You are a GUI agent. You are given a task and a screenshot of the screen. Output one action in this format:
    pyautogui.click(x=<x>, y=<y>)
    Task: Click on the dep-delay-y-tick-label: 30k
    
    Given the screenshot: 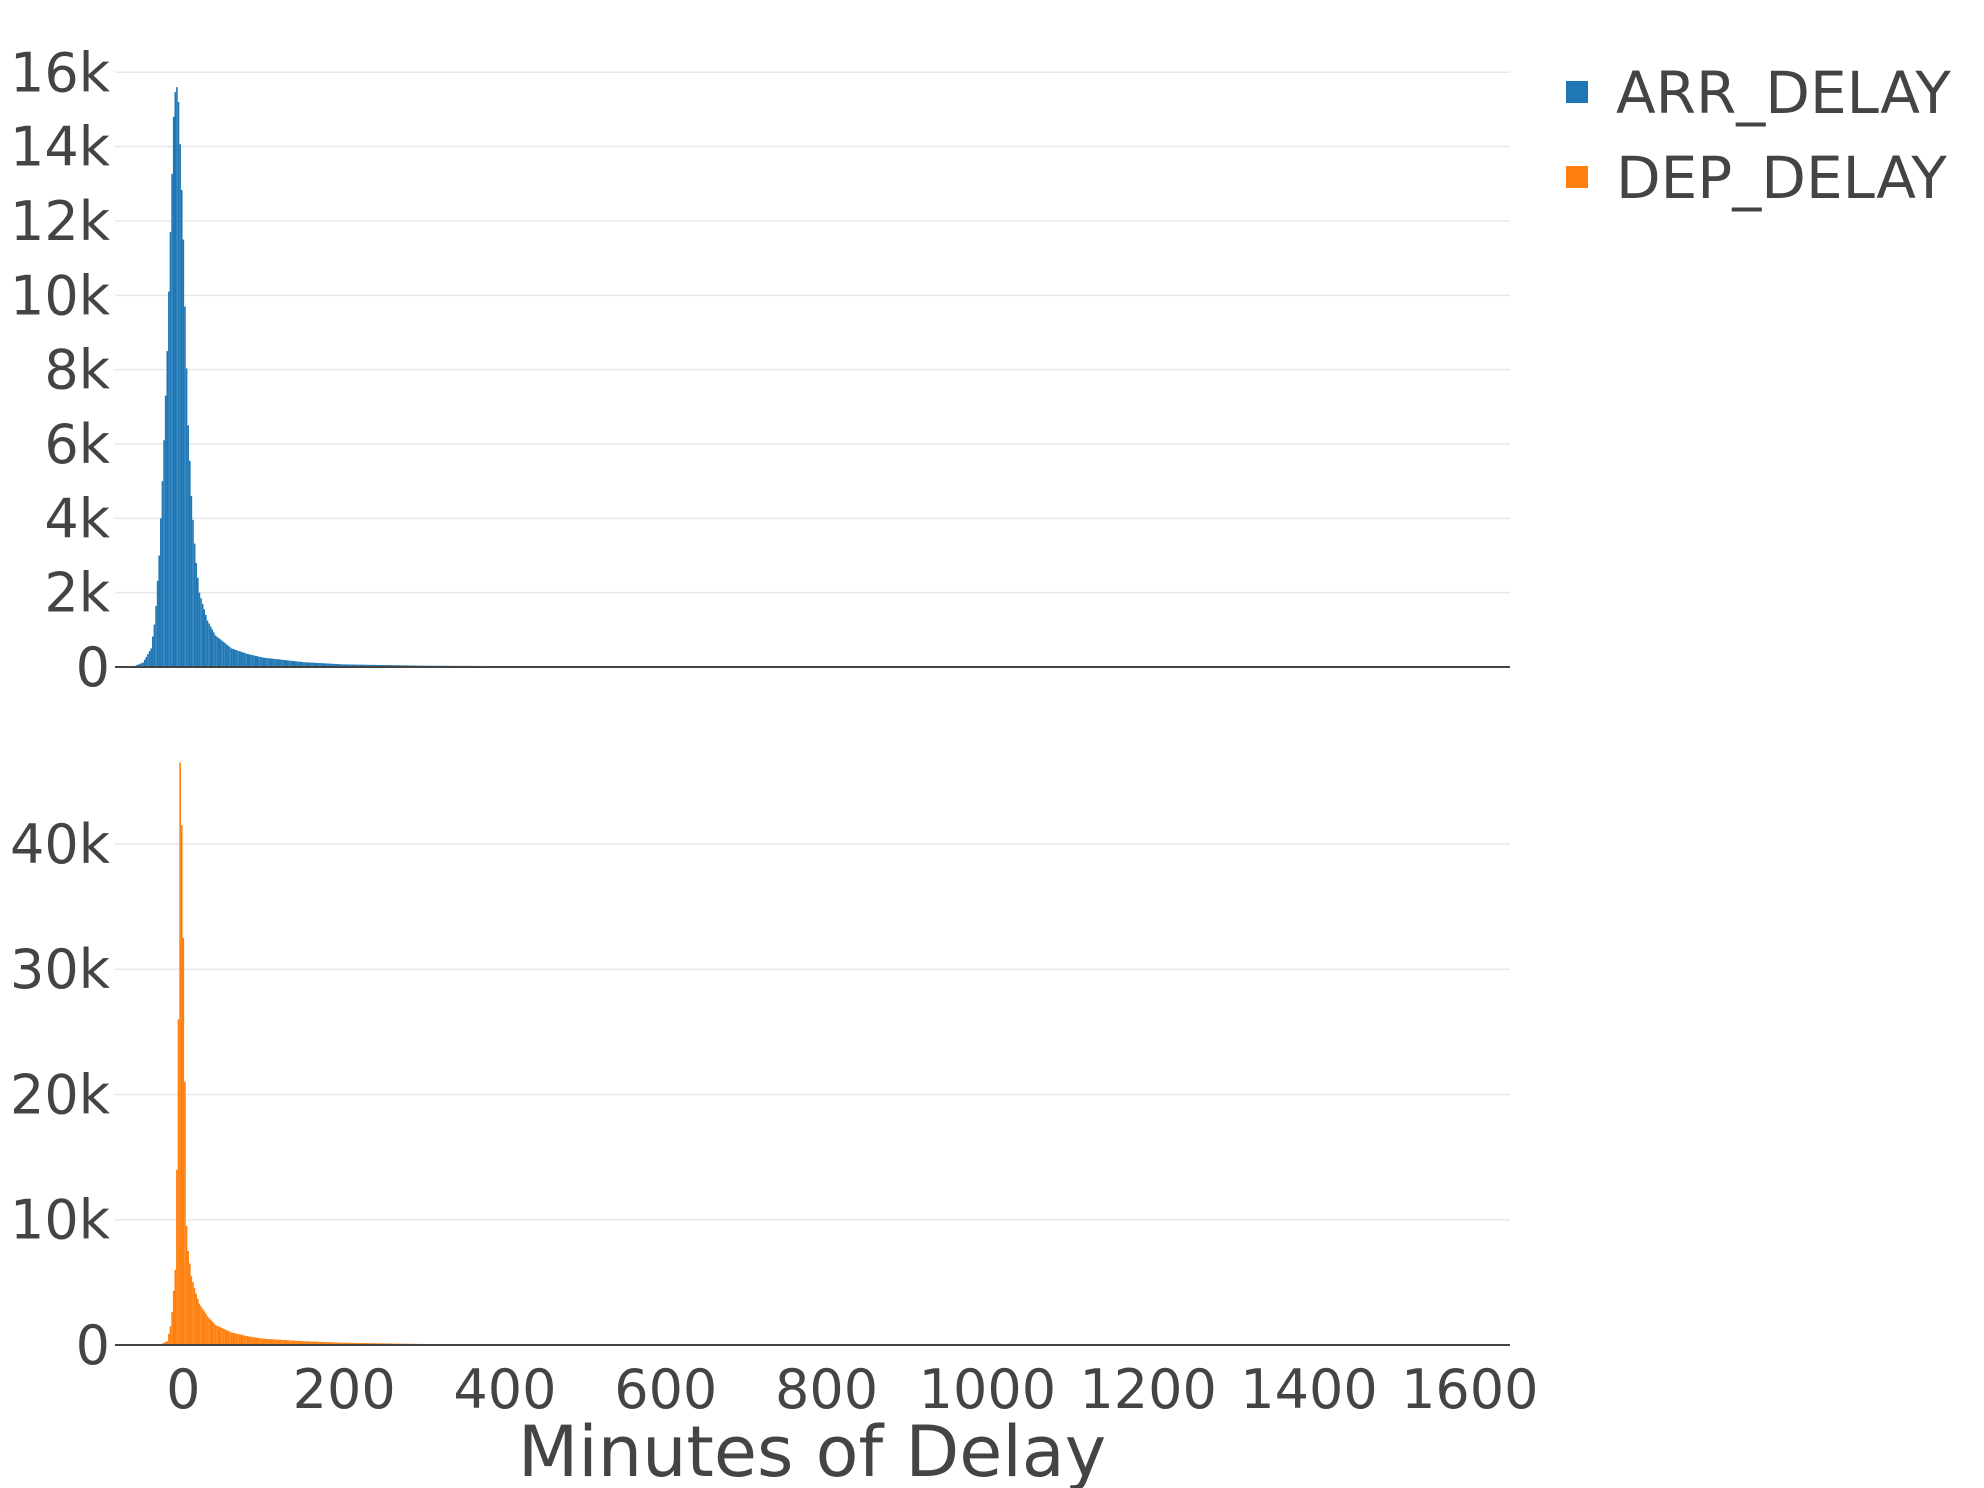 What is the action you would take?
    pyautogui.click(x=60, y=969)
    